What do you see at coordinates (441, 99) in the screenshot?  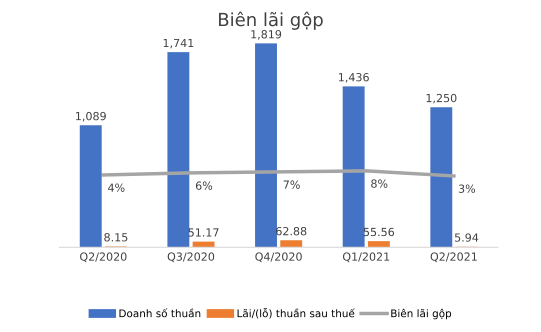 I see `data-label: 1,250` at bounding box center [441, 99].